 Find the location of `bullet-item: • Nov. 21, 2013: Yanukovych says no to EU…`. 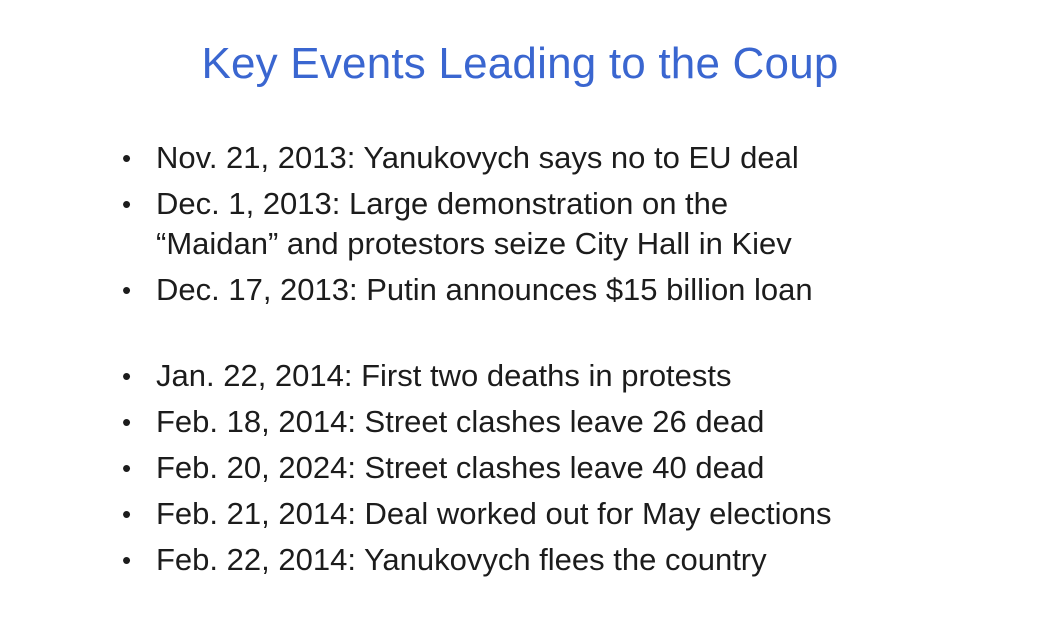

bullet-item: • Nov. 21, 2013: Yanukovych says no to EU… is located at coordinates (568, 158).